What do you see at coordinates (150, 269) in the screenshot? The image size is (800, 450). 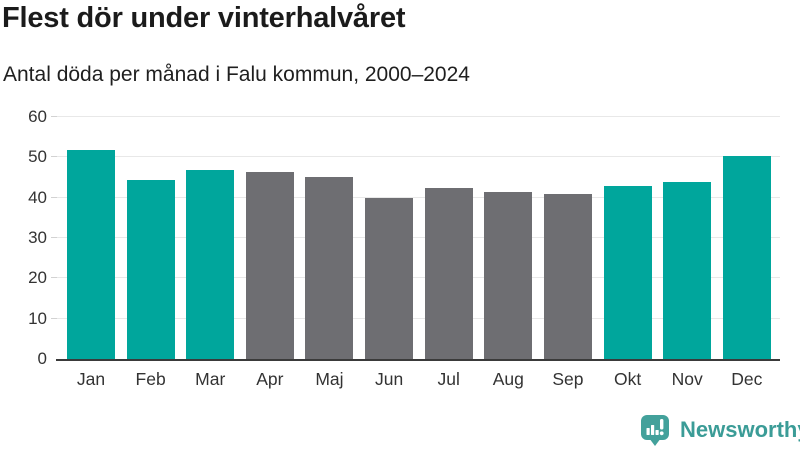 I see `bar-feb` at bounding box center [150, 269].